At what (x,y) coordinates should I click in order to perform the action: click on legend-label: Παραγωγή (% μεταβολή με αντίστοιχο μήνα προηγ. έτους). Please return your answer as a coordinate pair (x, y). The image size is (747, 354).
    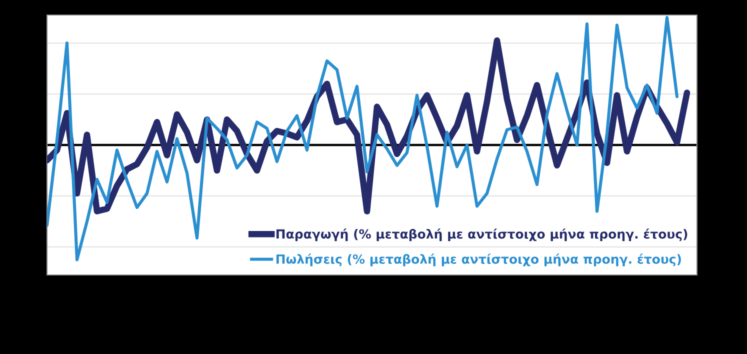
    Looking at the image, I should click on (482, 235).